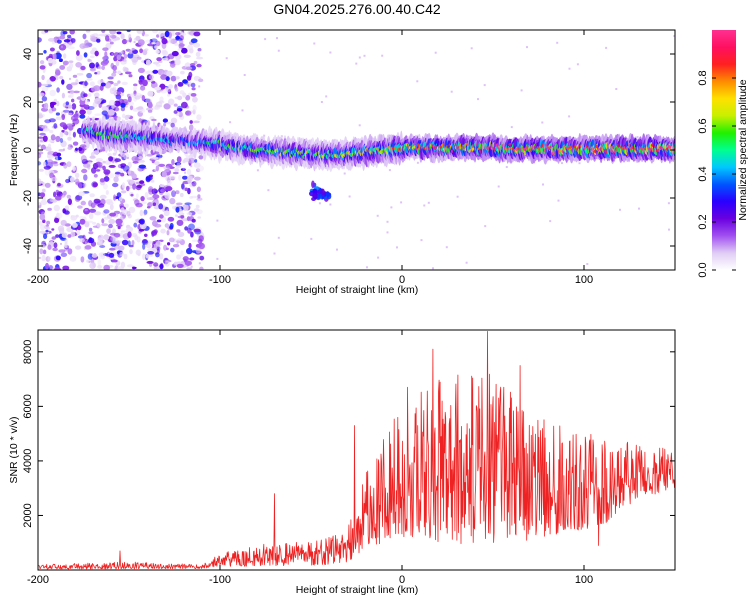 This screenshot has width=750, height=600. I want to click on side-feature-cell, so click(322, 191).